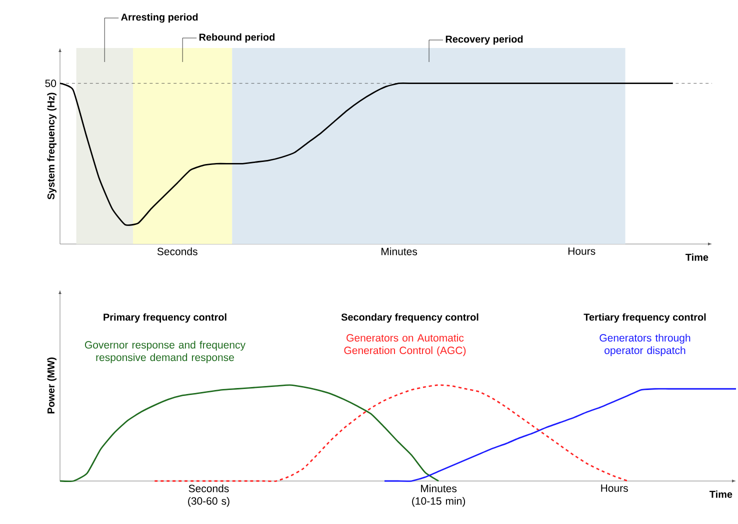  I want to click on x-tick-label: Seconds (30-60 s), so click(209, 495).